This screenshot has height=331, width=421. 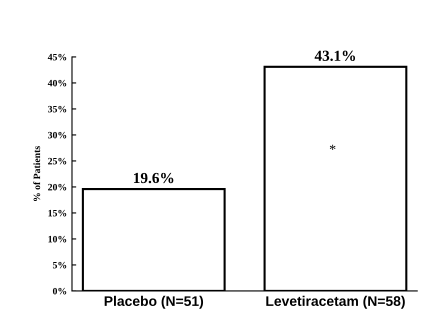 I want to click on data-label: 19.6%, so click(x=154, y=178).